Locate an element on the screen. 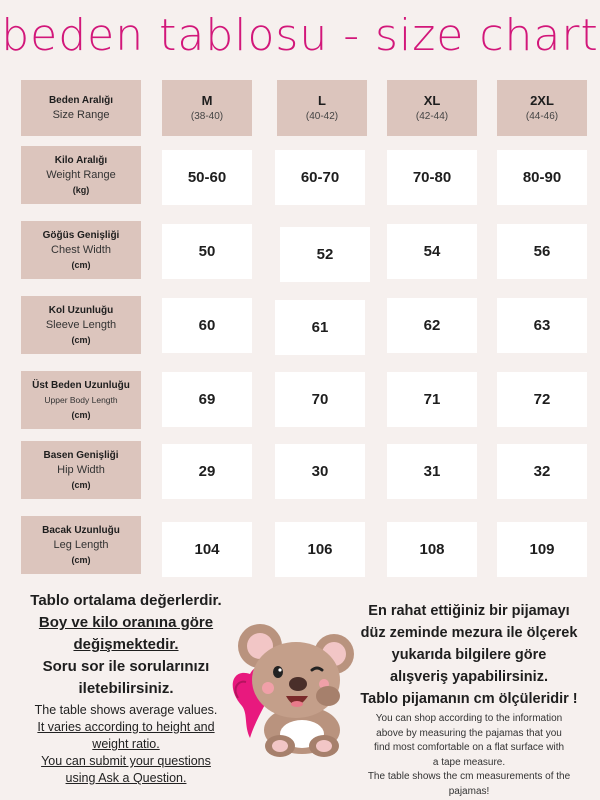  size-header-m: M (38-40) is located at coordinates (207, 108).